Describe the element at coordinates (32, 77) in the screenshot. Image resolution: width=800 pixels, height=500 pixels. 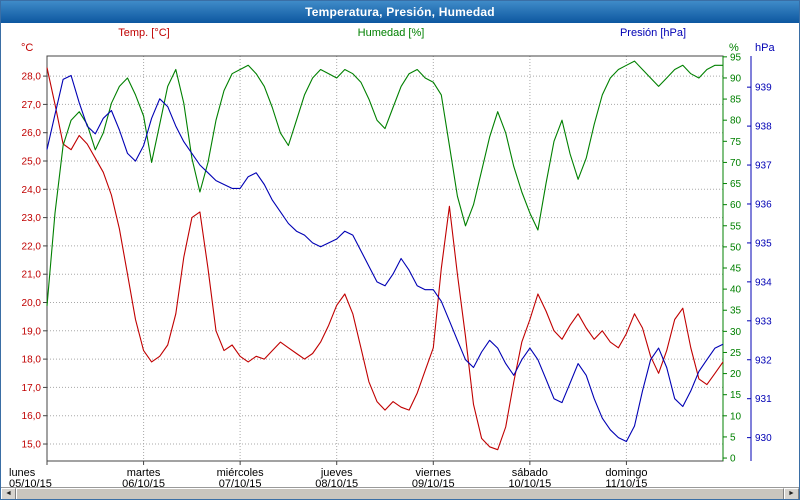
I see `temp-axis-label: 28,0` at that location.